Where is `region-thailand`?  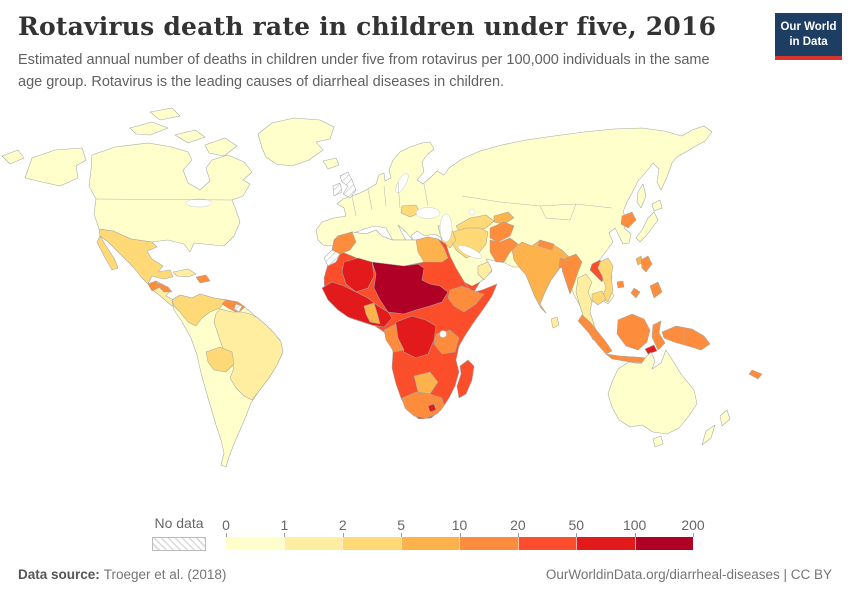 region-thailand is located at coordinates (585, 302).